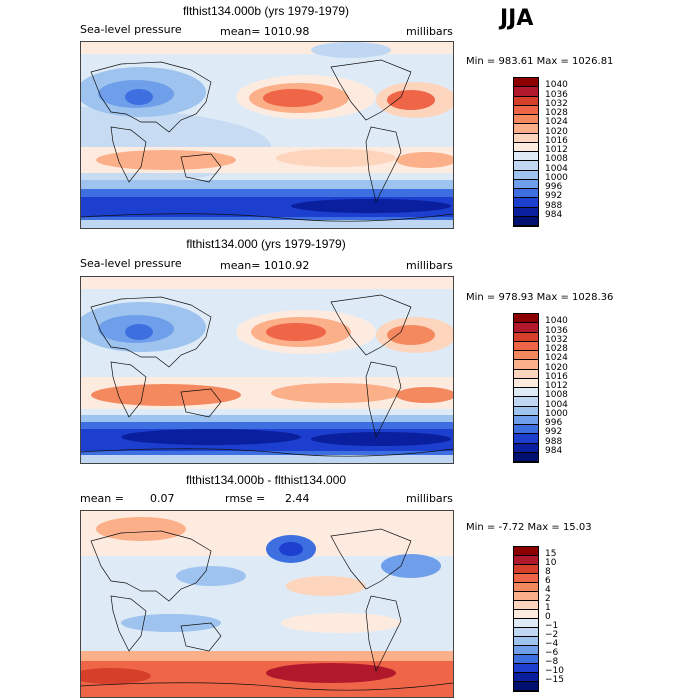 This screenshot has height=700, width=700. Describe the element at coordinates (548, 608) in the screenshot. I see `panel-3-level-label: 1` at that location.